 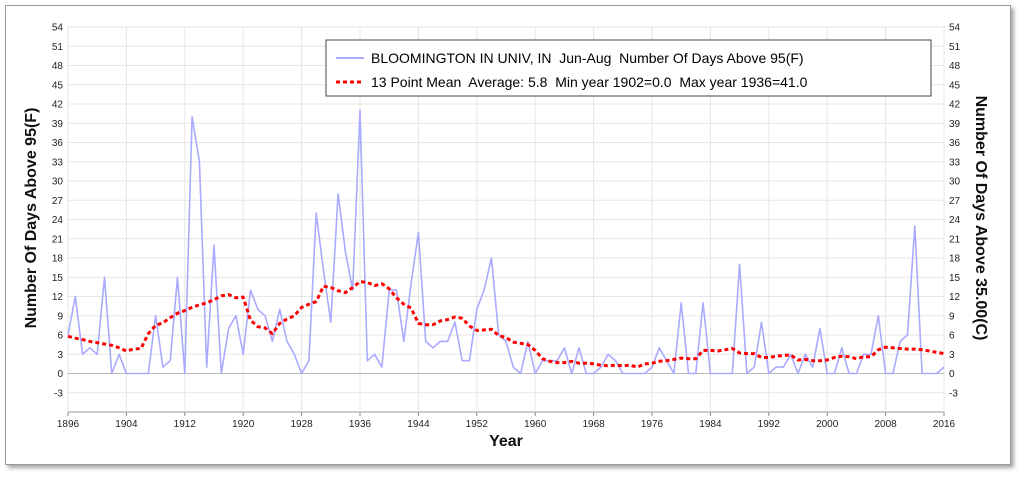 I want to click on y-tick-label-left: 12, so click(x=58, y=297).